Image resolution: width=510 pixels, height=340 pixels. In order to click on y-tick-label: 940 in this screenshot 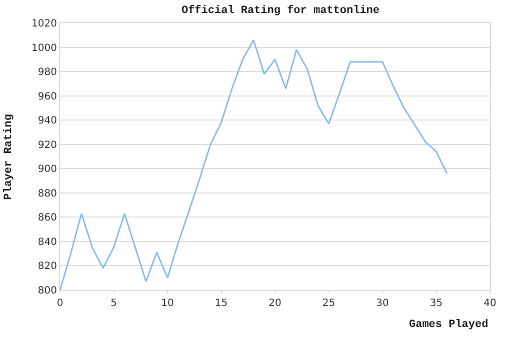, I will do `click(47, 121)`.